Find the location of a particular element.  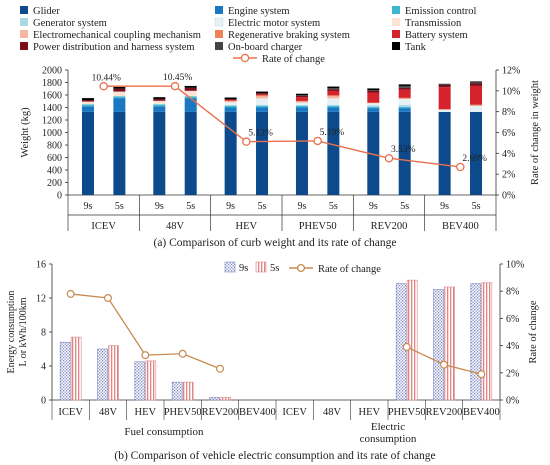

bar-hev-5s-engine-system is located at coordinates (262, 109).